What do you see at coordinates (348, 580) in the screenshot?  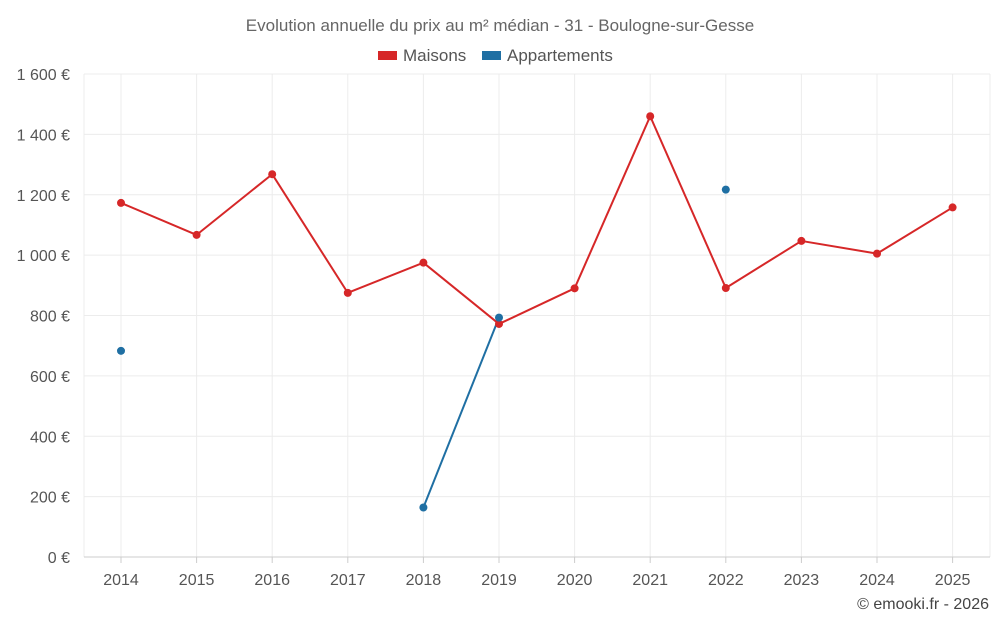 I see `x-tick-label: 2017` at bounding box center [348, 580].